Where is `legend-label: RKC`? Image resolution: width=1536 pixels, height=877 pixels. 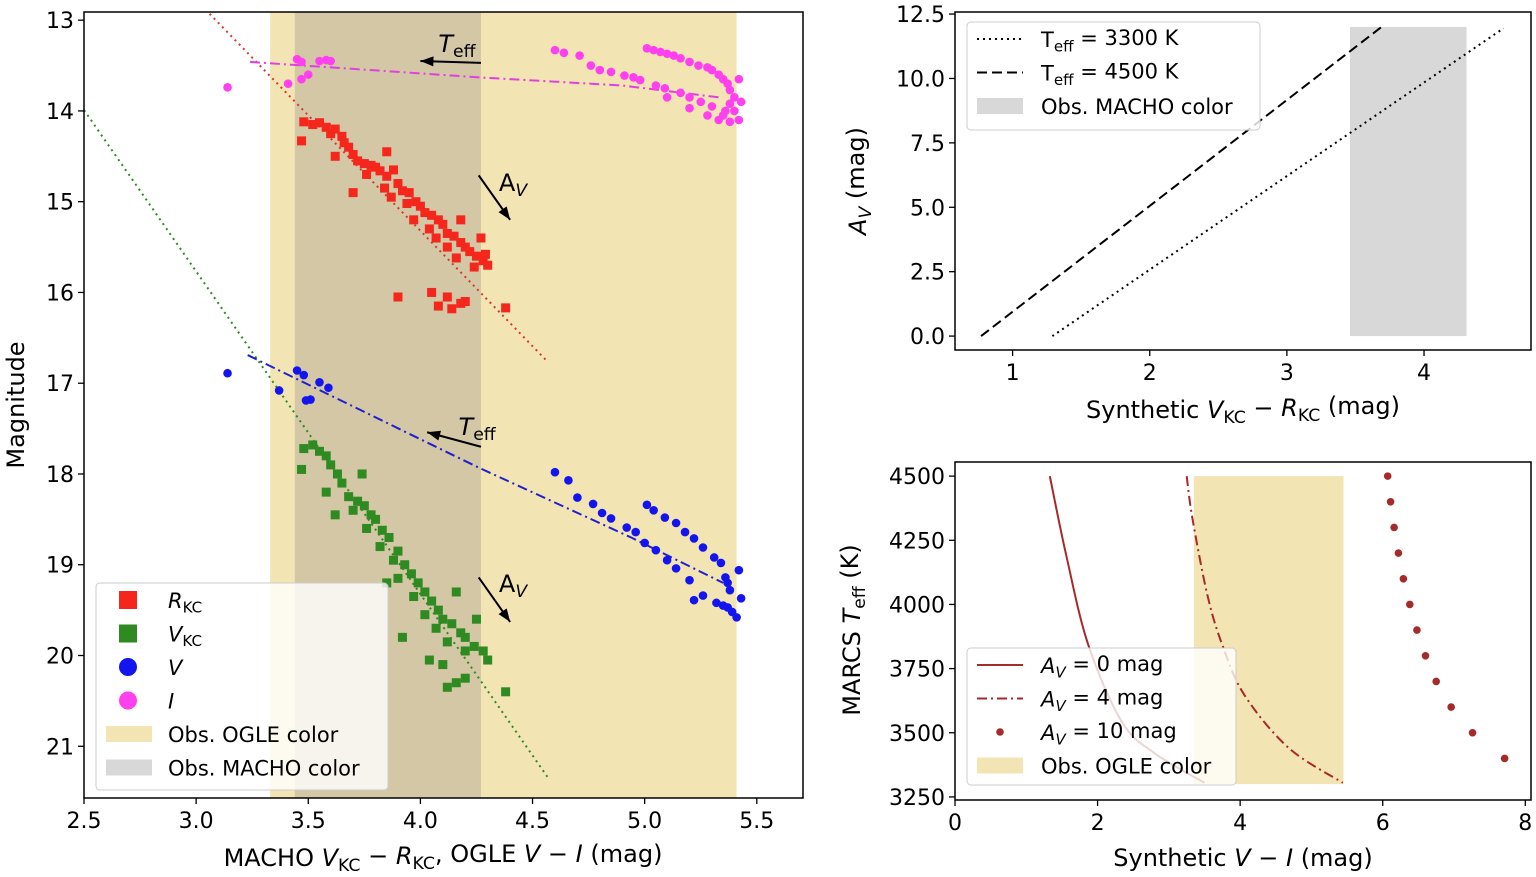
legend-label: RKC is located at coordinates (185, 603).